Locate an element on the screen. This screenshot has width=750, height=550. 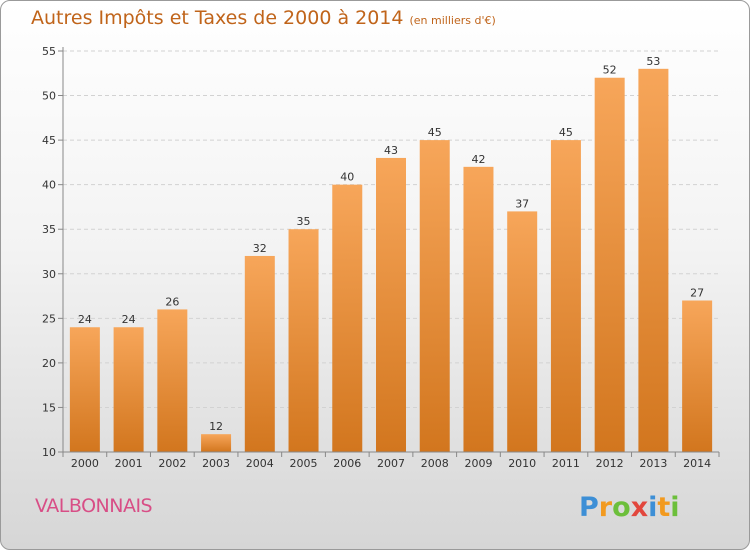
data-label: 53 is located at coordinates (653, 61).